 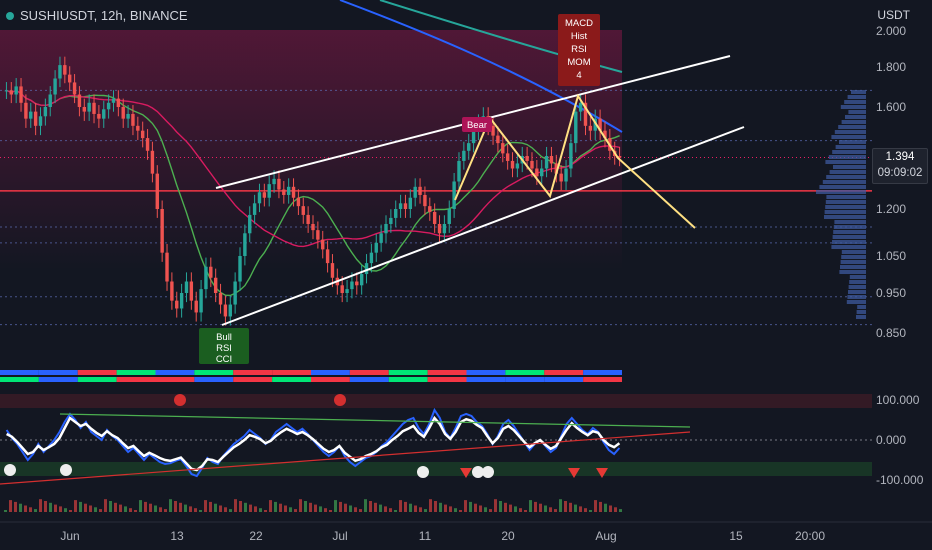 What do you see at coordinates (891, 31) in the screenshot?
I see `price-tick: 2.000` at bounding box center [891, 31].